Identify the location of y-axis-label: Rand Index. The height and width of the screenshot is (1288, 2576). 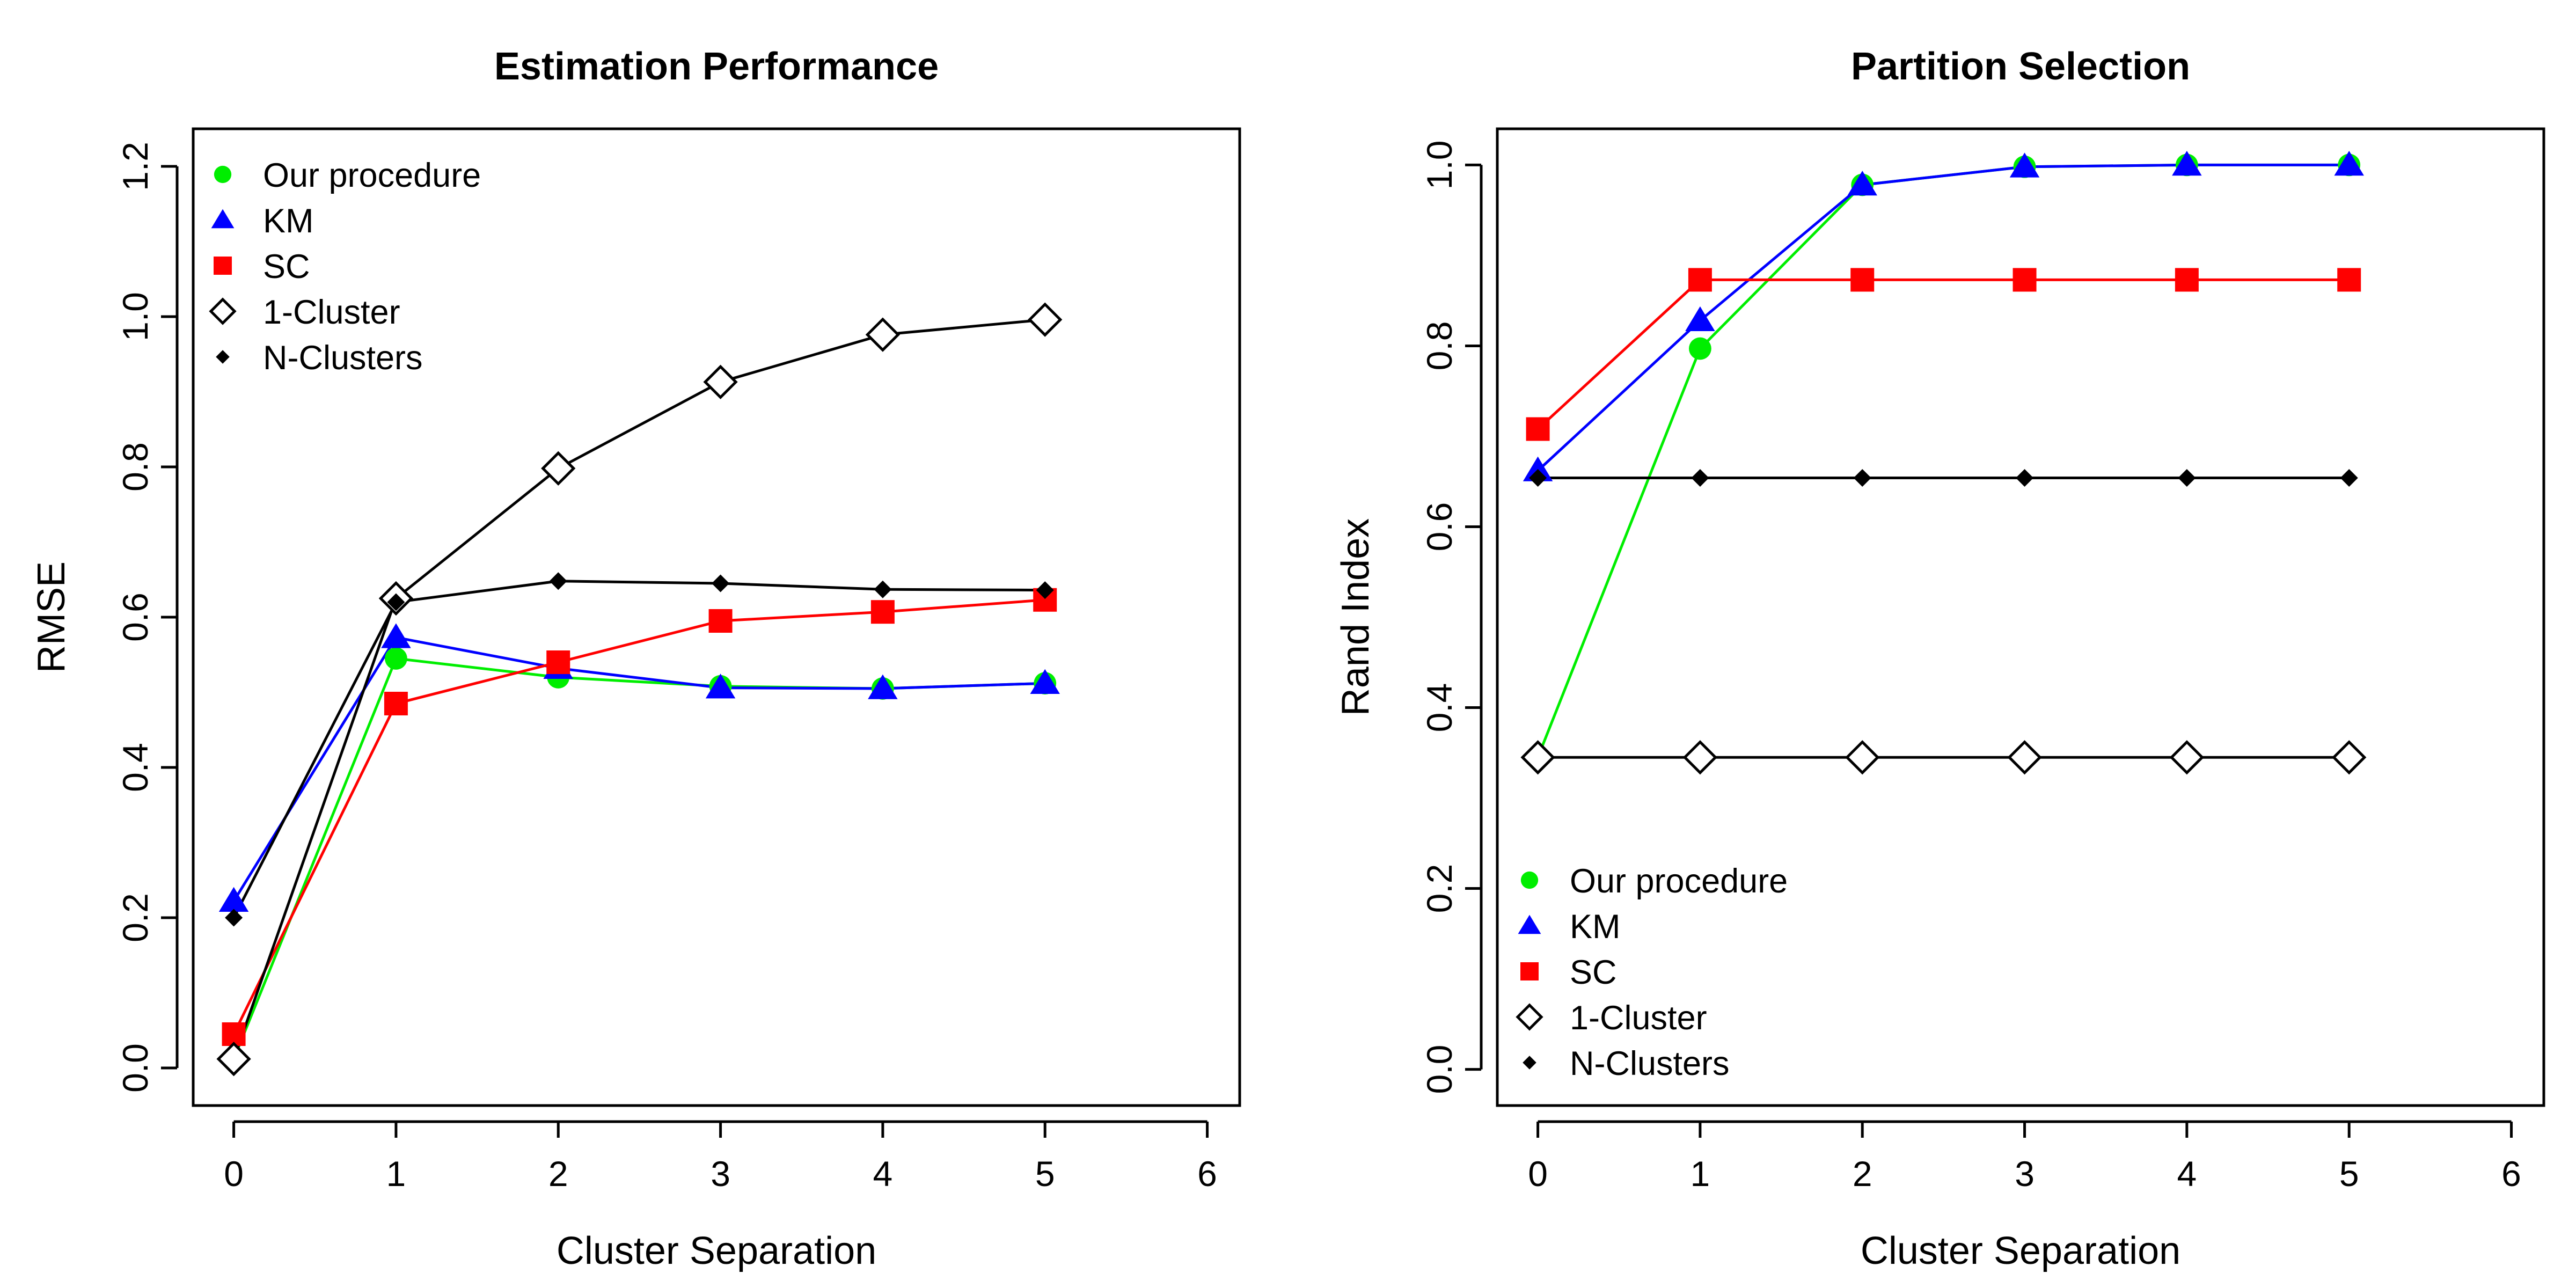
(1355, 617).